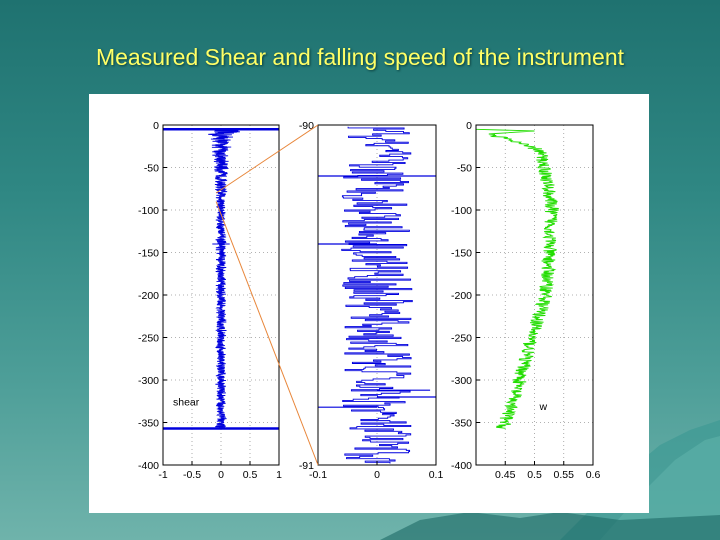  What do you see at coordinates (306, 126) in the screenshot?
I see `y-tick-label: -90` at bounding box center [306, 126].